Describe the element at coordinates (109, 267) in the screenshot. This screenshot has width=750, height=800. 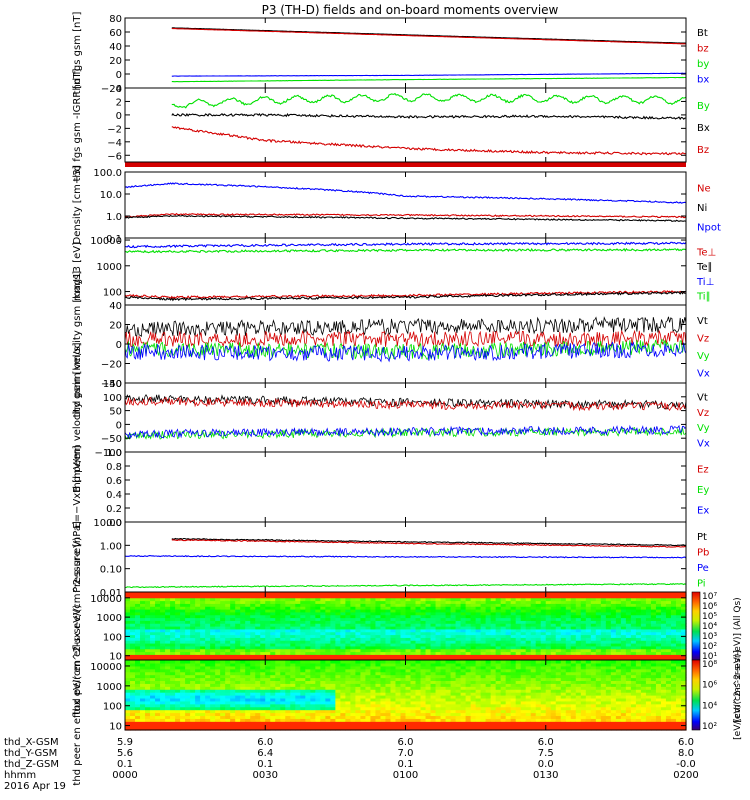
I see `y-tick-label: 1000` at that location.